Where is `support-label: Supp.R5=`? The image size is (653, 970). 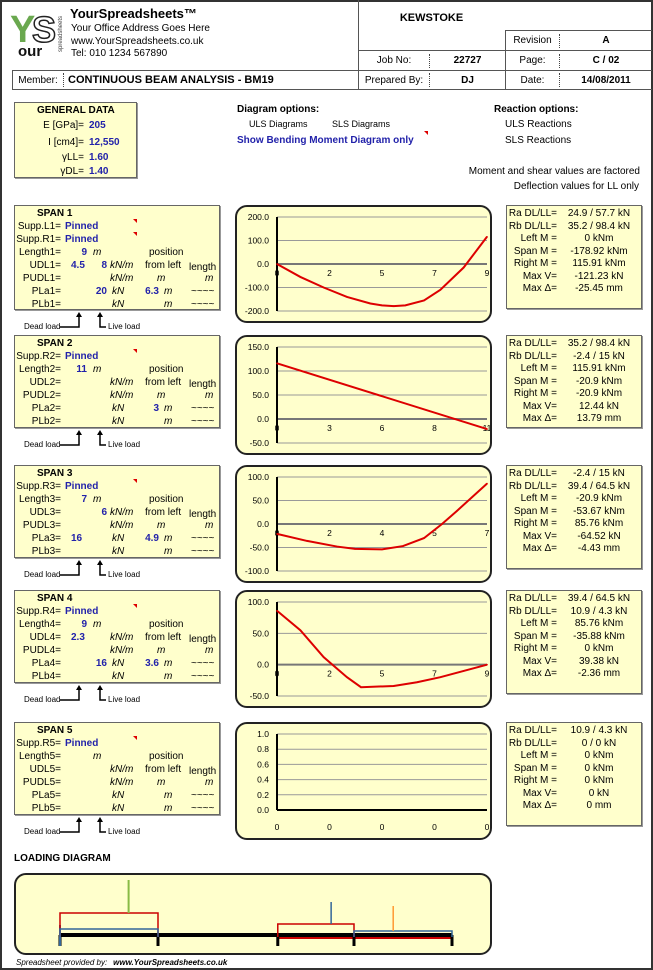
support-label: Supp.R5= is located at coordinates (38, 743).